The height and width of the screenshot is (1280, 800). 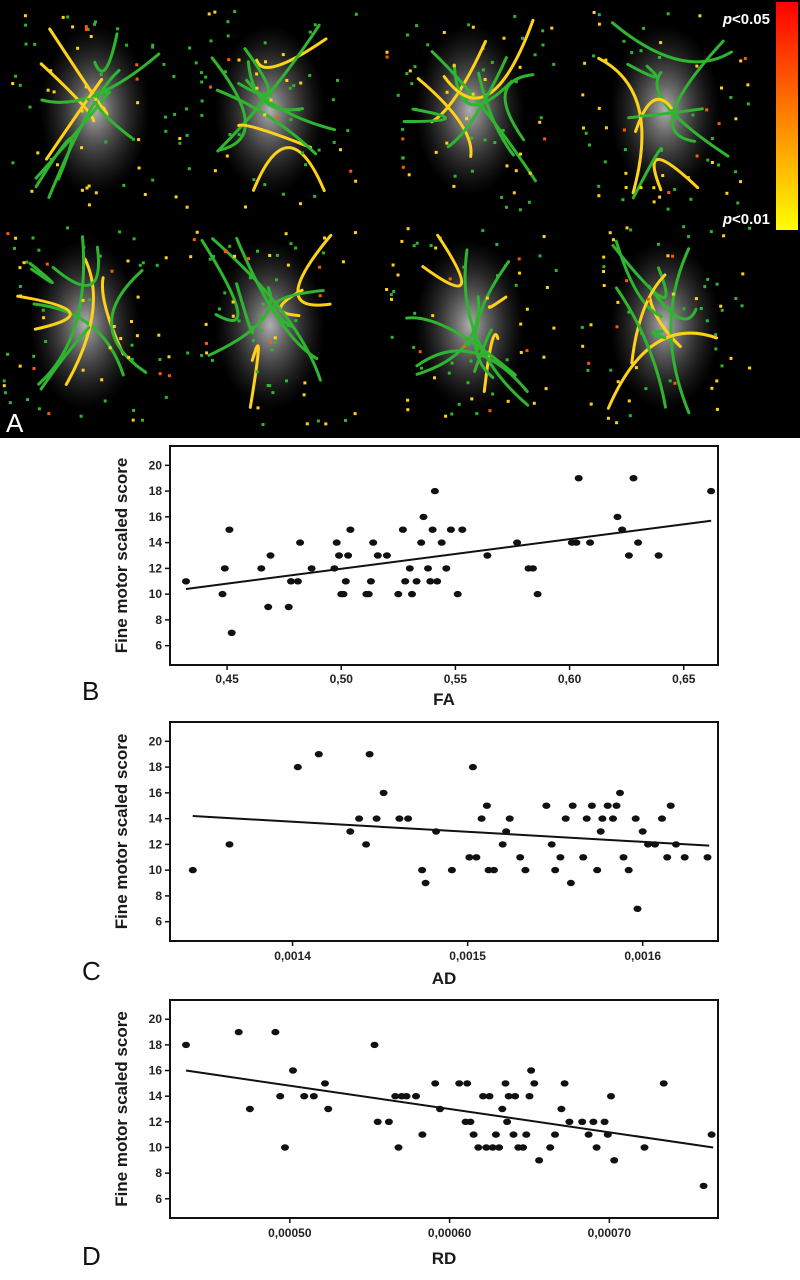 What do you see at coordinates (156, 1122) in the screenshot?
I see `y-tick-label: 12` at bounding box center [156, 1122].